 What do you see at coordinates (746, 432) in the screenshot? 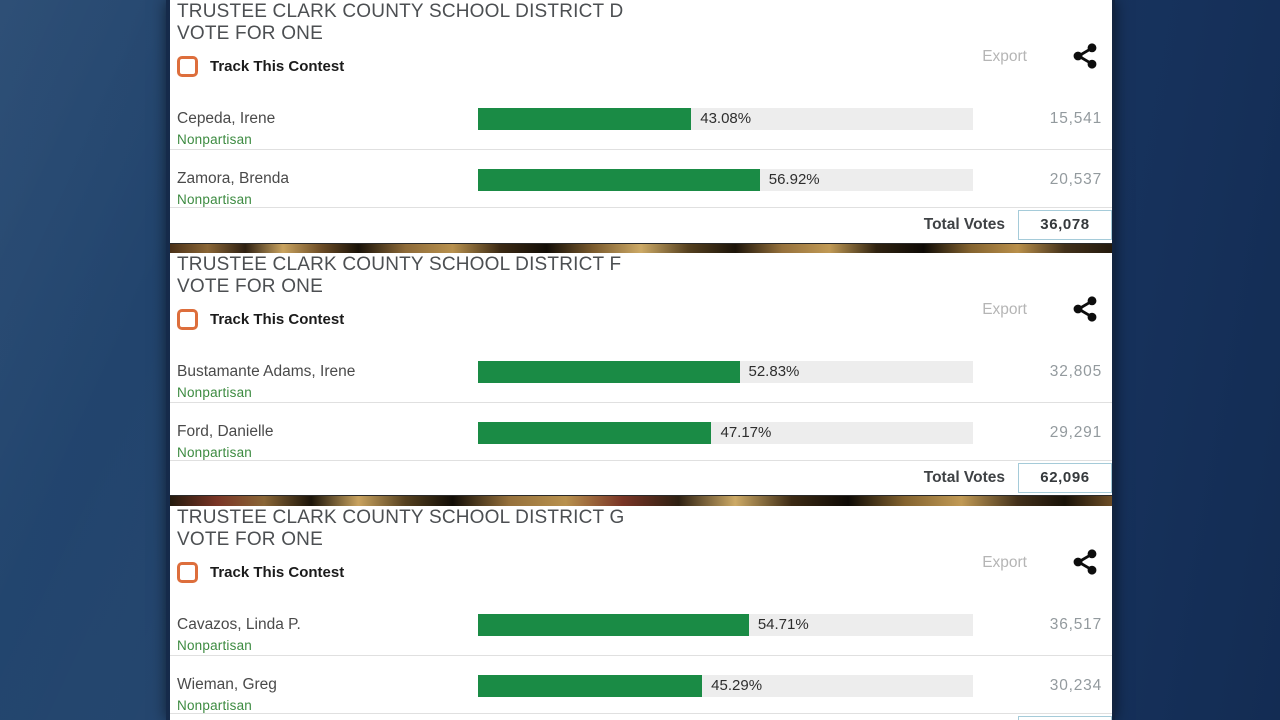
I see `percent-label: 47.17%` at bounding box center [746, 432].